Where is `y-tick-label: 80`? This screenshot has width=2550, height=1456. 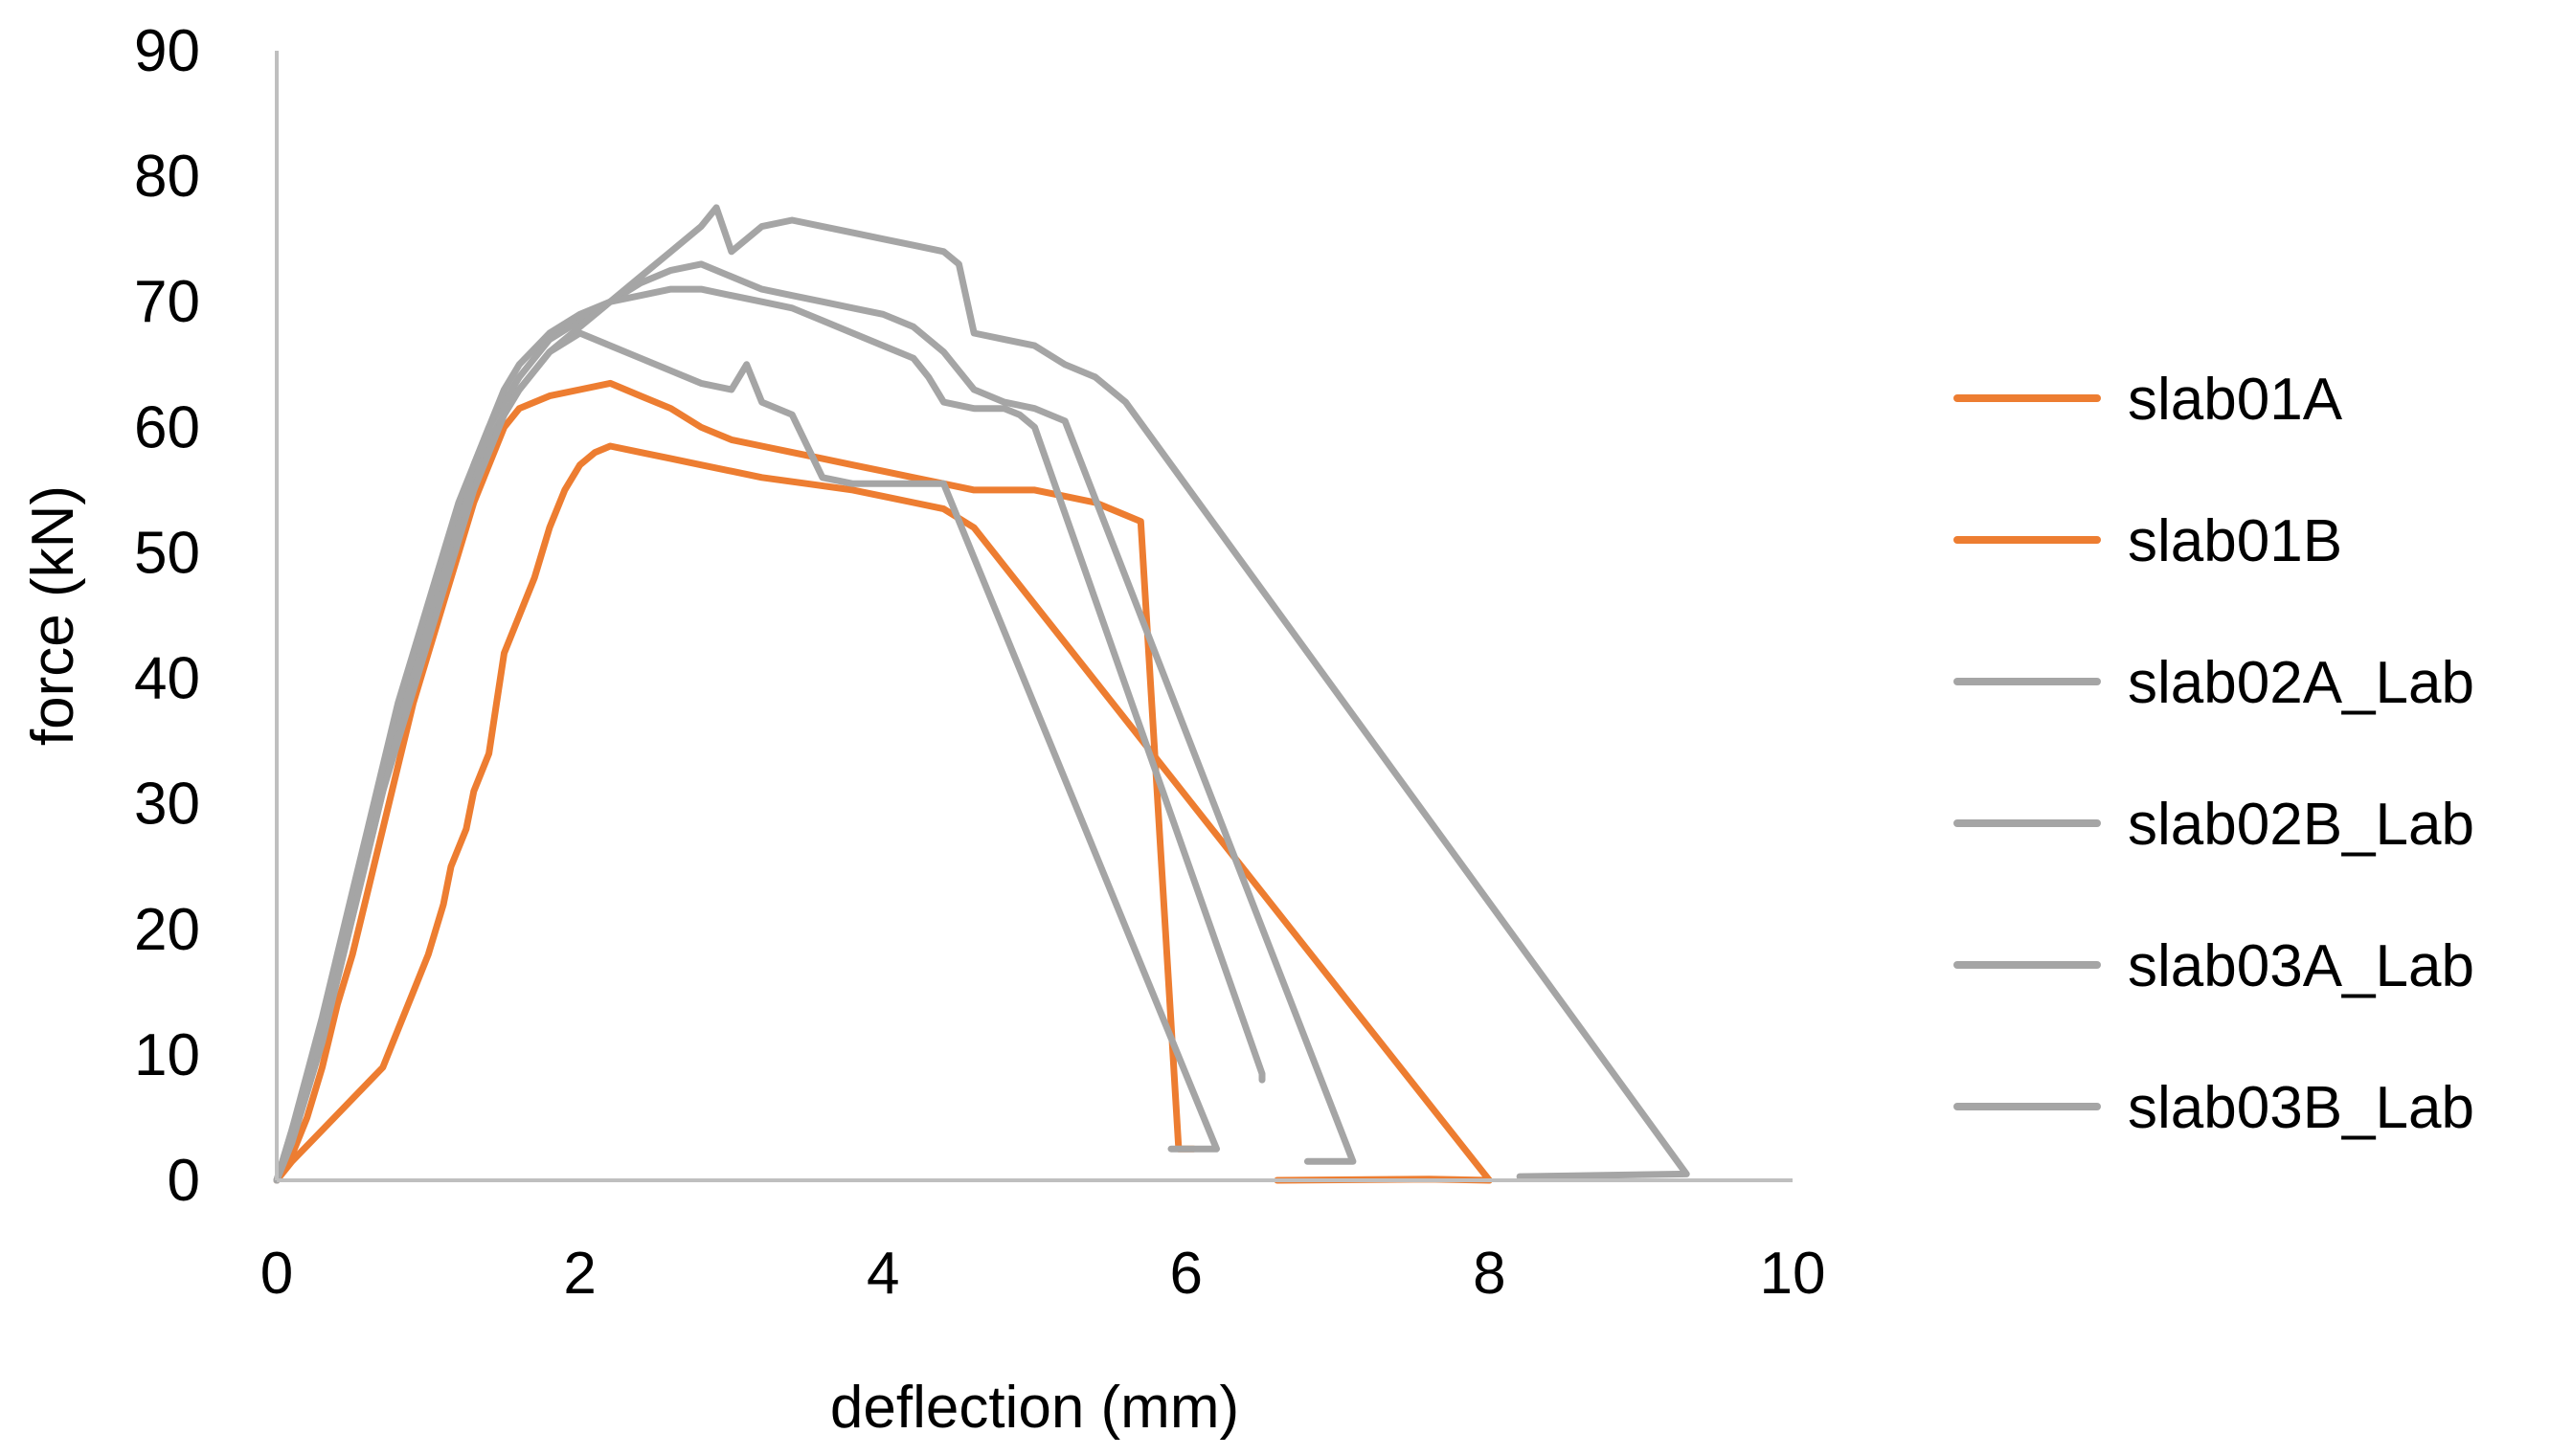
y-tick-label: 80 is located at coordinates (167, 177).